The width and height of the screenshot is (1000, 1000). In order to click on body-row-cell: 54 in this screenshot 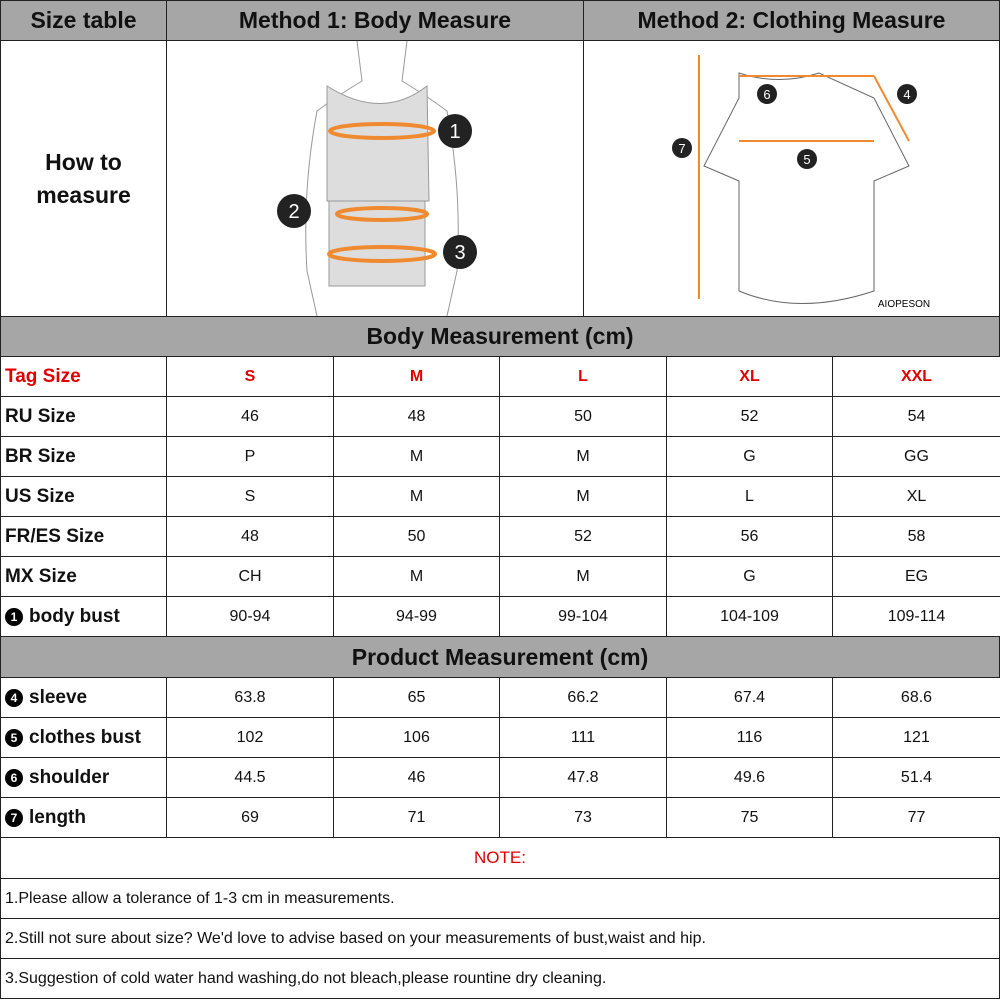, I will do `click(916, 416)`.